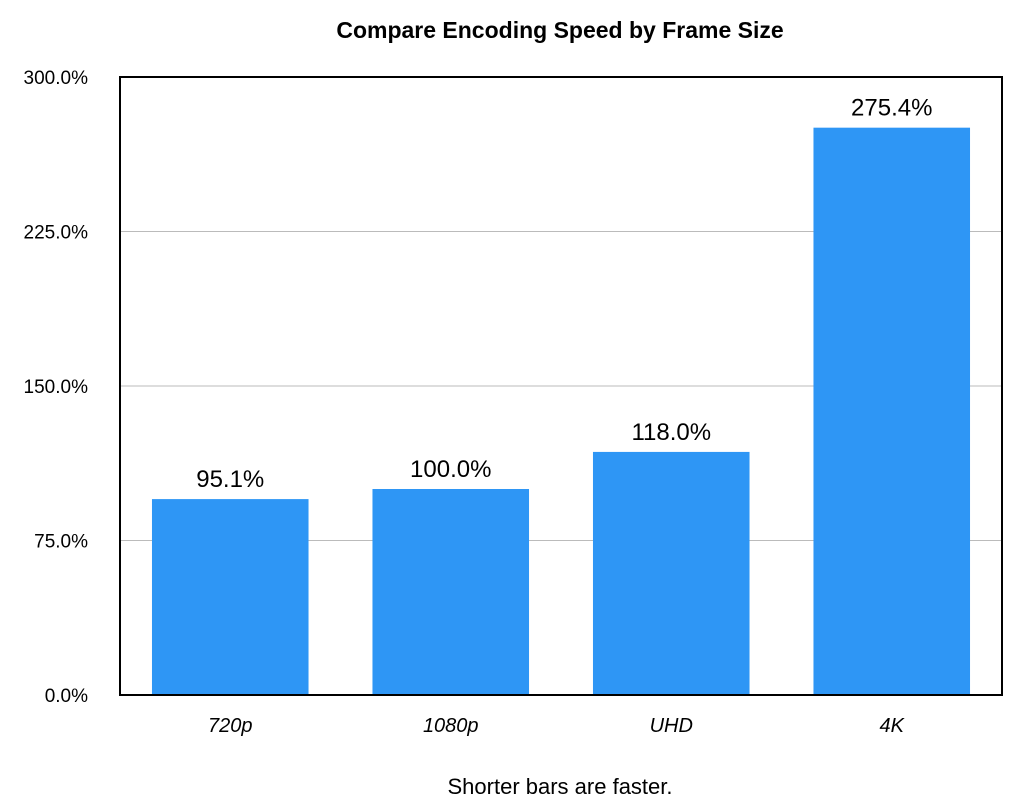 This screenshot has width=1016, height=806. Describe the element at coordinates (559, 30) in the screenshot. I see `chart-title: Compare Encoding Speed by Frame Size` at that location.